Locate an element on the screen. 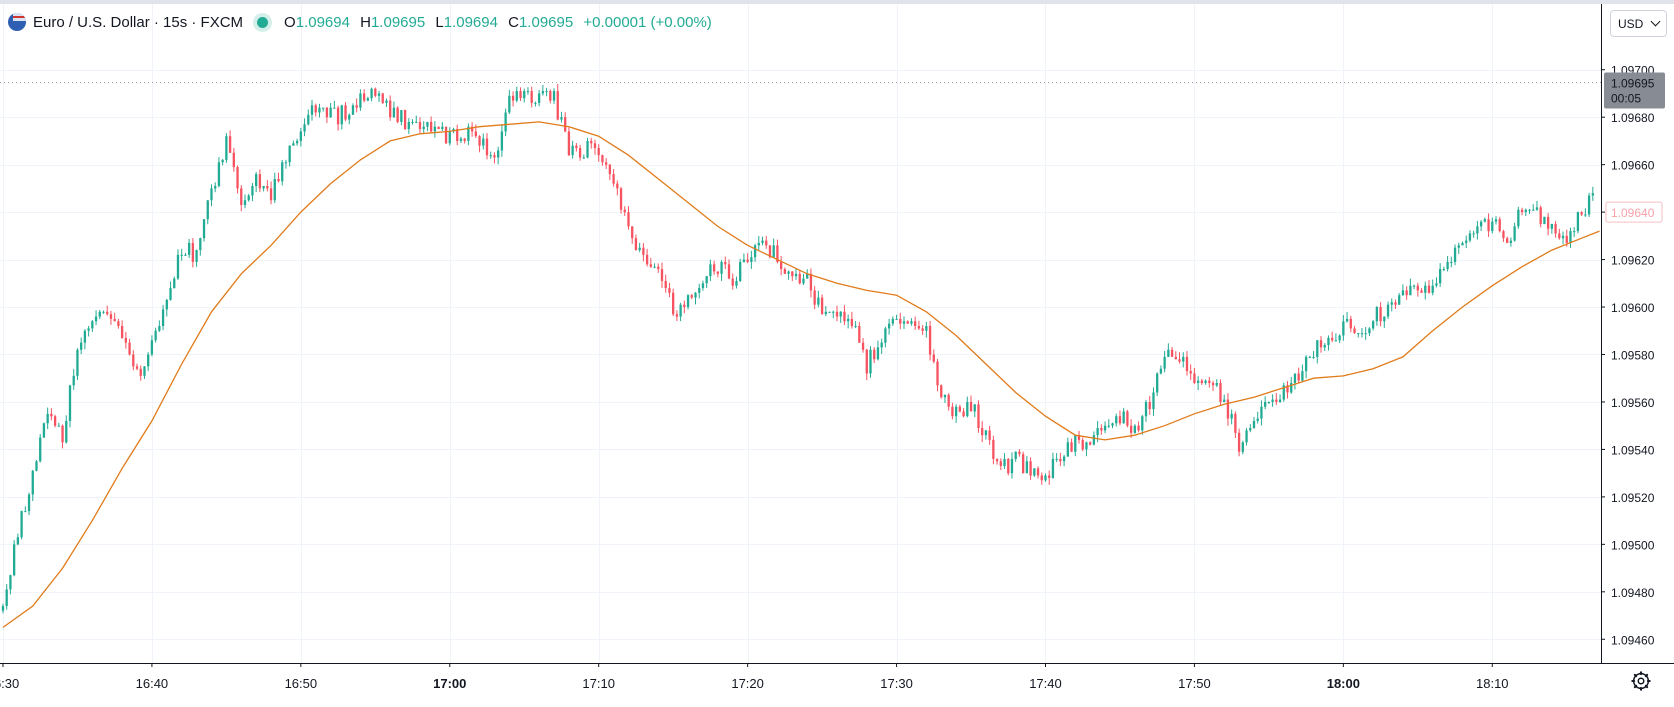 Image resolution: width=1674 pixels, height=707 pixels. time-tick-label: 17:00 is located at coordinates (449, 683).